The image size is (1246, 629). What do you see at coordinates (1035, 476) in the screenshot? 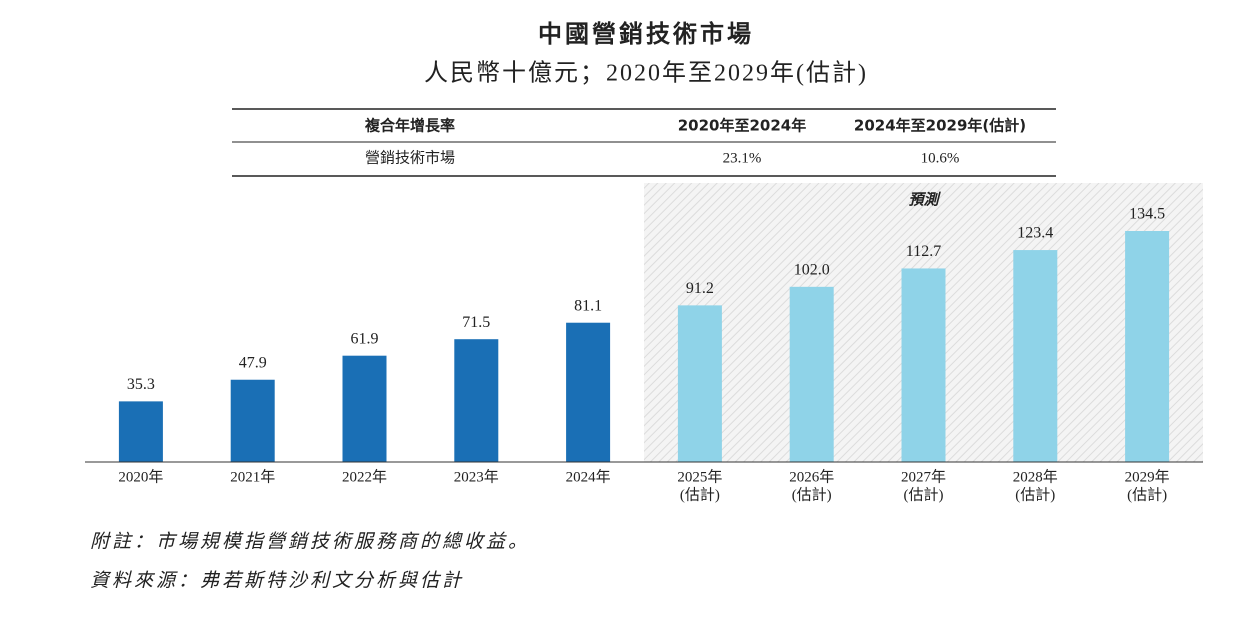
I see `x-tick-label: 2028年` at bounding box center [1035, 476].